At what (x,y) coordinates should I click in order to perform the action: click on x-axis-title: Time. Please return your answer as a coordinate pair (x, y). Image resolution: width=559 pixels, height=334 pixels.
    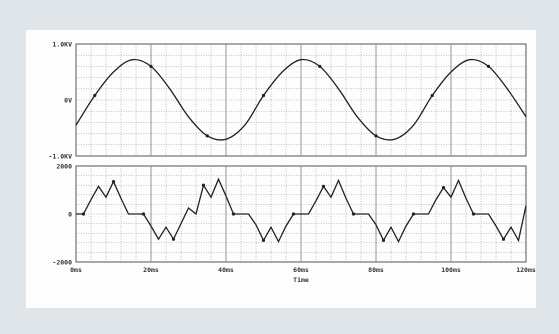
    Looking at the image, I should click on (301, 280).